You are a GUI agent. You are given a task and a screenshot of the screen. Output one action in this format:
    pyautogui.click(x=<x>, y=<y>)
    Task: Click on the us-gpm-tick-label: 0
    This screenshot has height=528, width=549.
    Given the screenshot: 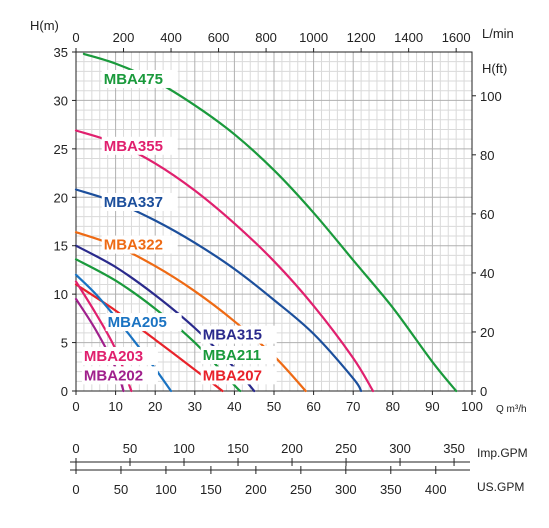 What is the action you would take?
    pyautogui.click(x=75, y=489)
    